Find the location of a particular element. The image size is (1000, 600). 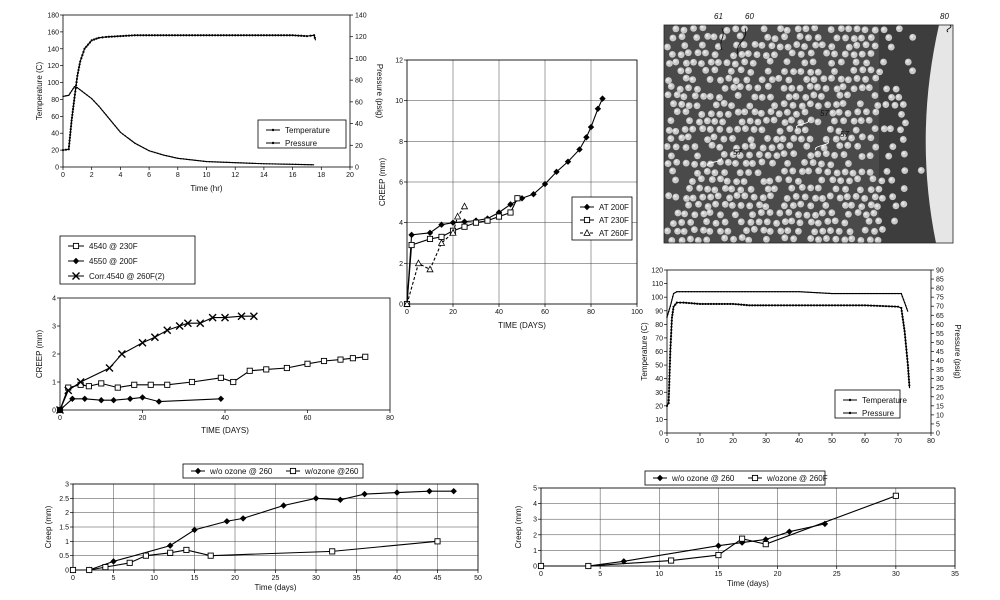

y-tick-label: 180 is located at coordinates (53, 16).